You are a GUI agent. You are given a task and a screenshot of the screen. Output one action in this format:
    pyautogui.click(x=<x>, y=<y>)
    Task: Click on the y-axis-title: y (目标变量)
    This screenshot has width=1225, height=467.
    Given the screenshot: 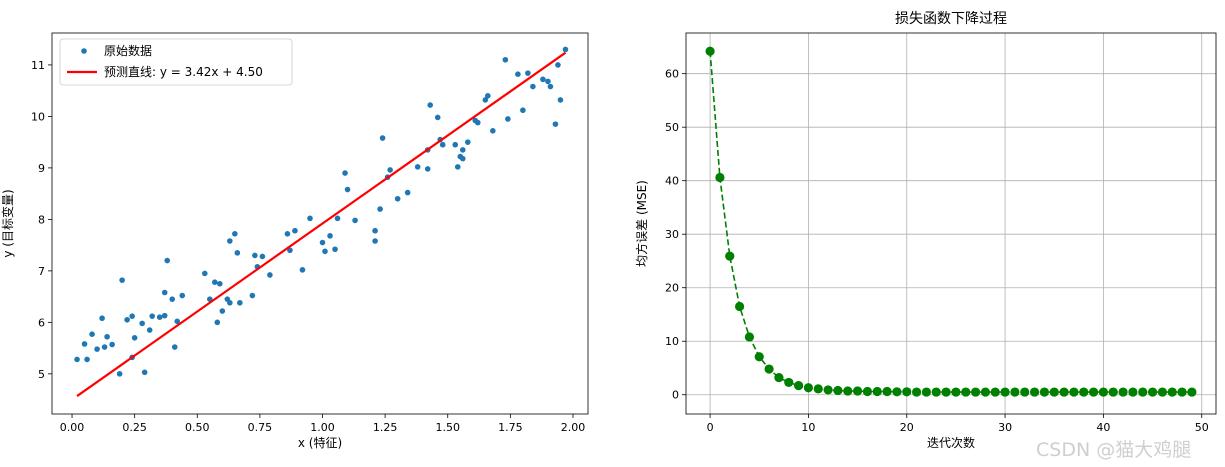 What is the action you would take?
    pyautogui.click(x=7, y=223)
    